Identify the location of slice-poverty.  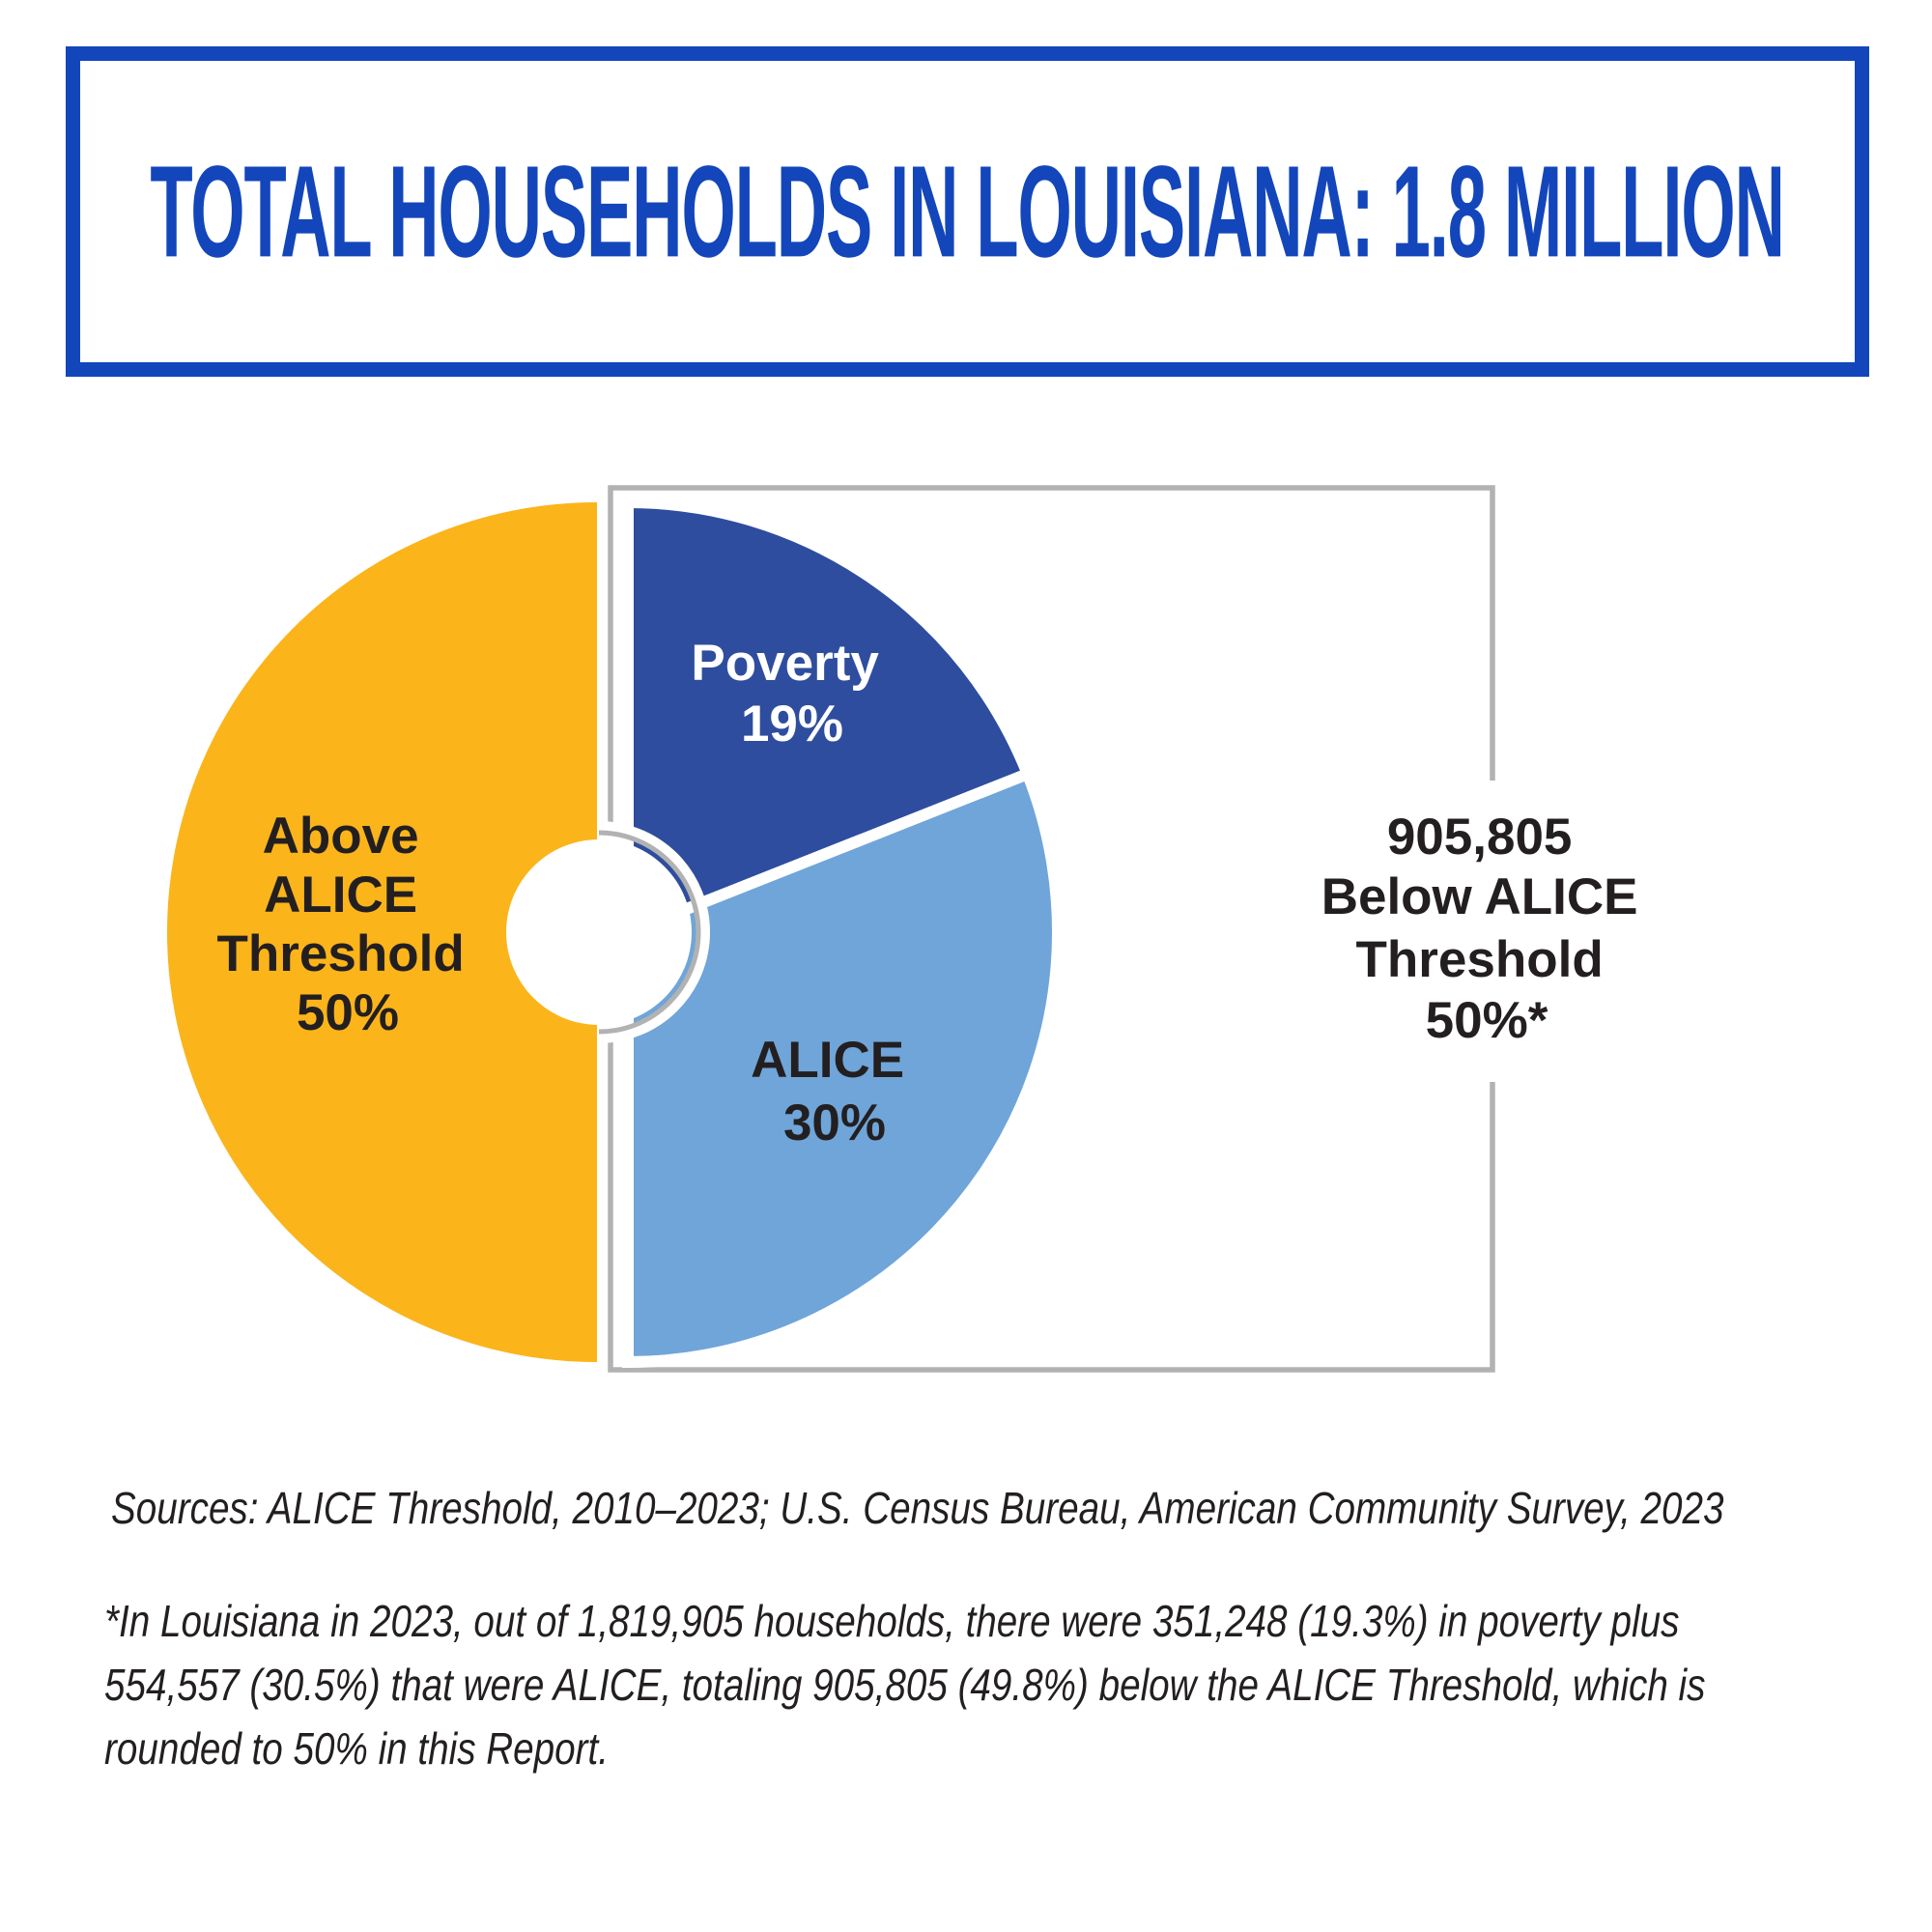
(829, 718).